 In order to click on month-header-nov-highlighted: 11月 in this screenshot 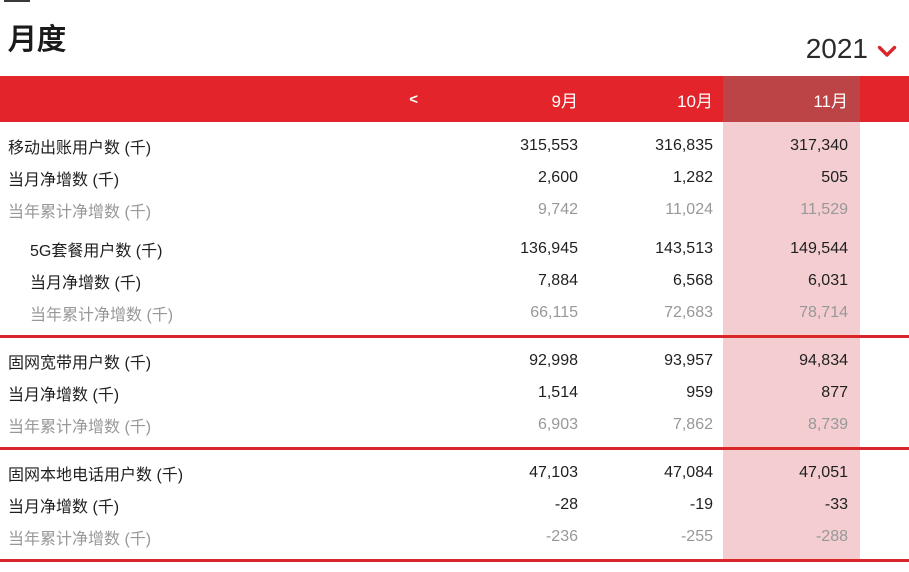, I will do `click(791, 99)`.